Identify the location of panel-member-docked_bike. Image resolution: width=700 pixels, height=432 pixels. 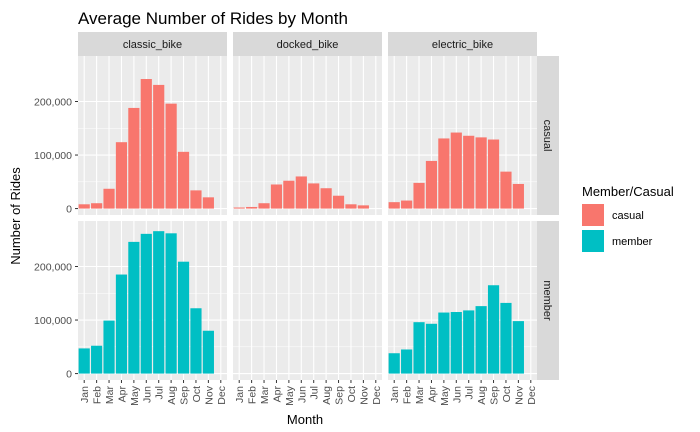
(307, 300).